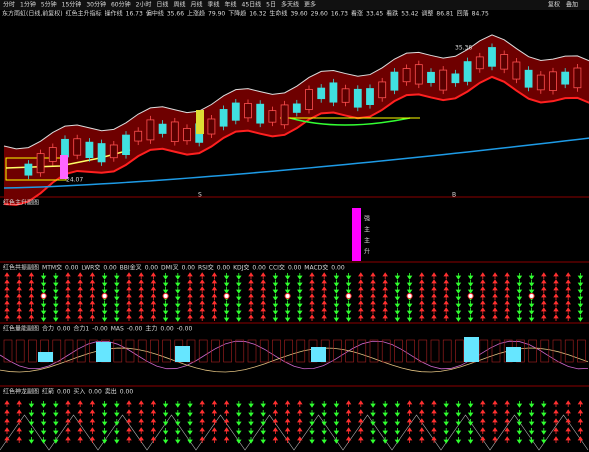 The width and height of the screenshot is (589, 452). I want to click on toolbar-item: 季线, so click(213, 5).